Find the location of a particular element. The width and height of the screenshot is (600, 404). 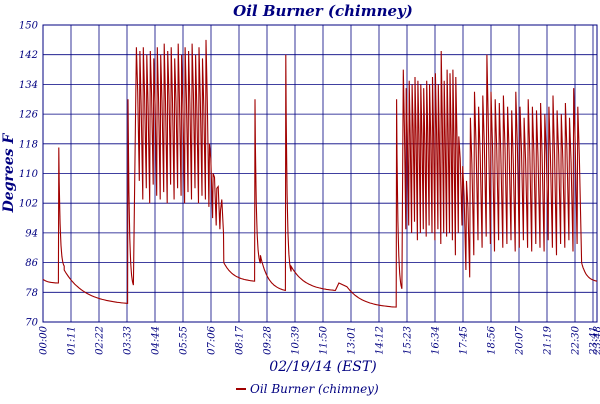

x-tick-label: 05:55 is located at coordinates (184, 340).